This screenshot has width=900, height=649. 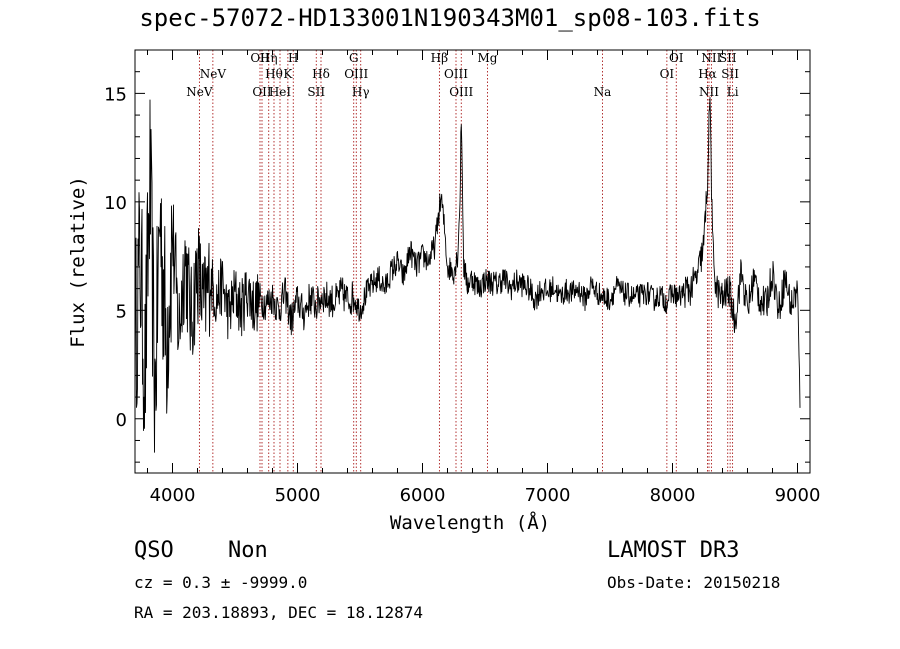 What do you see at coordinates (293, 58) in the screenshot?
I see `line-label-h: H` at bounding box center [293, 58].